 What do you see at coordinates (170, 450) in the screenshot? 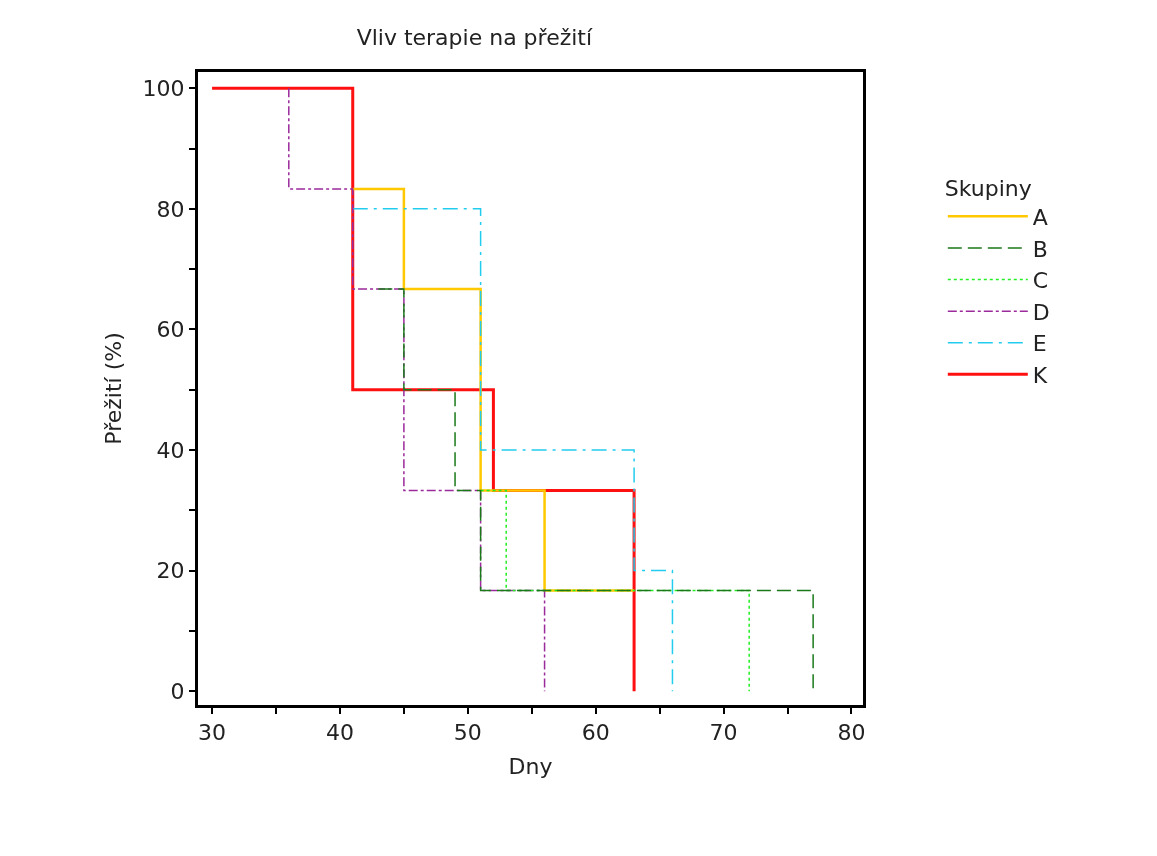
I see `y-tick-label: 40` at bounding box center [170, 450].